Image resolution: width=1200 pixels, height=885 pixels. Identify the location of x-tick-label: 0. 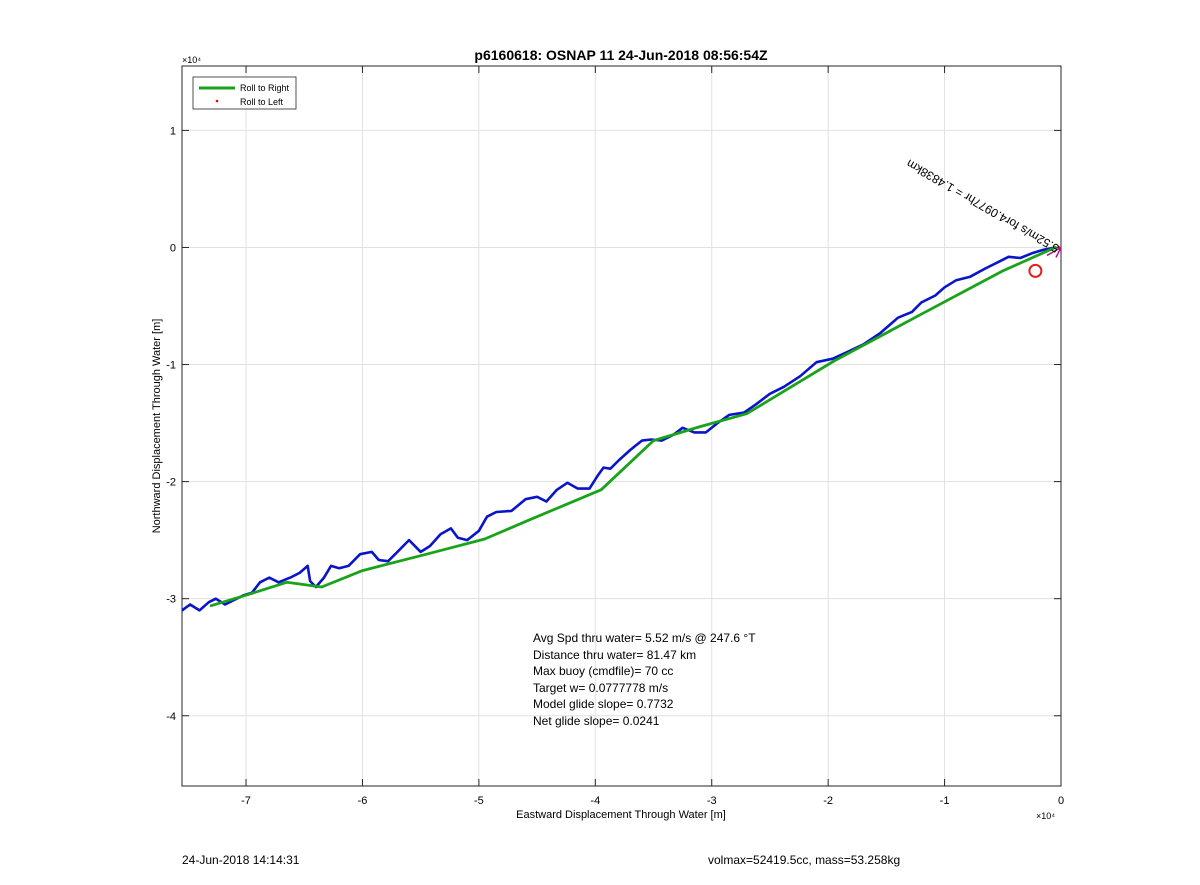
(1061, 801).